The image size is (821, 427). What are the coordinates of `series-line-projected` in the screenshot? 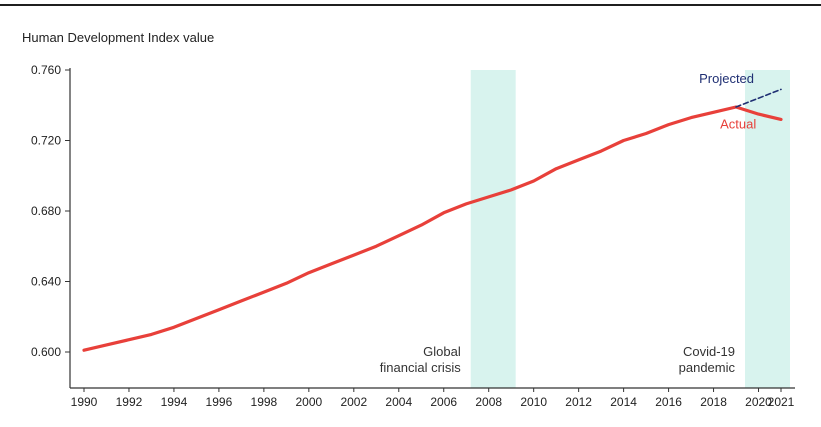 It's located at (758, 98).